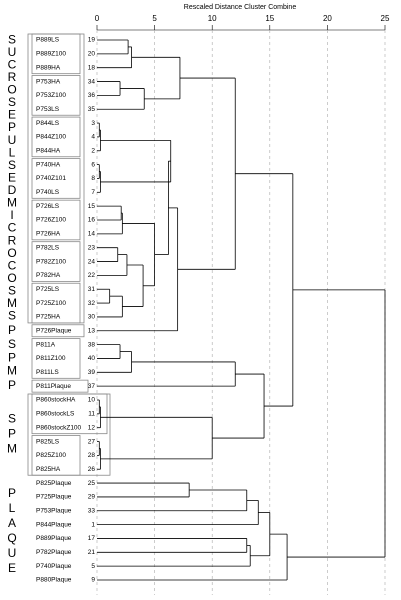  Describe the element at coordinates (92, 483) in the screenshot. I see `case-number: 25` at that location.